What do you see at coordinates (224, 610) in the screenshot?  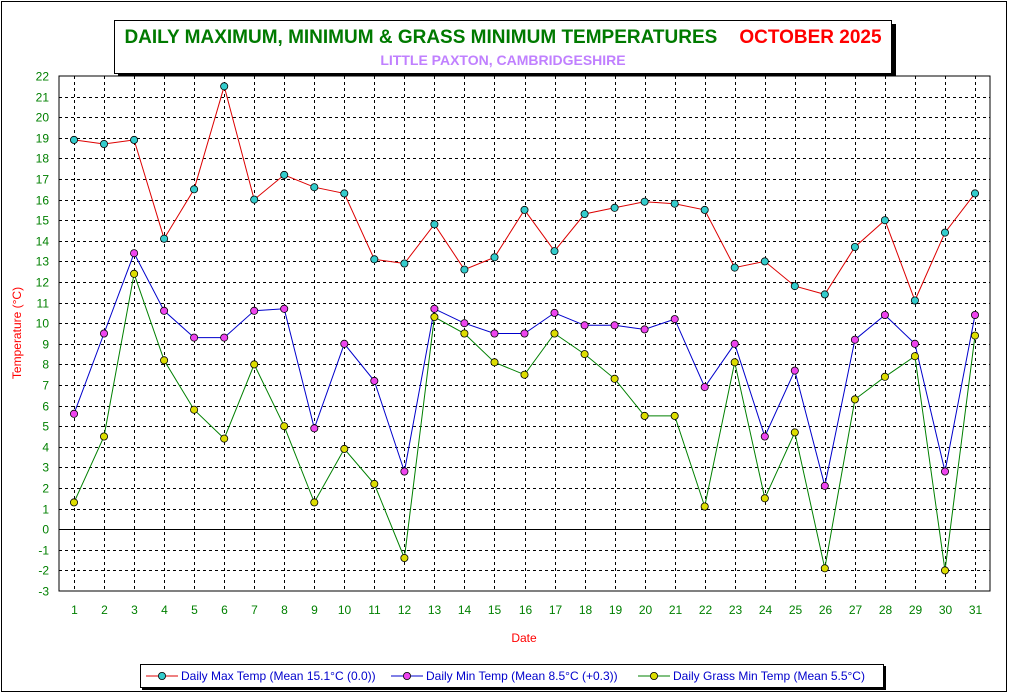 I see `x-tick-label: 6` at bounding box center [224, 610].